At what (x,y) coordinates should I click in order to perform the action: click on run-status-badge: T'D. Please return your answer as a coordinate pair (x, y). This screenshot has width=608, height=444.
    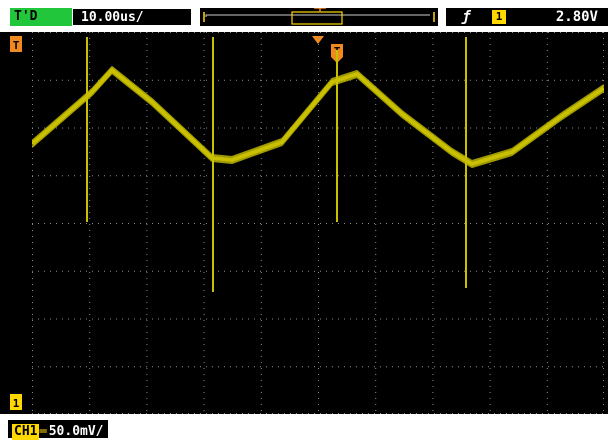
    Looking at the image, I should click on (41, 17).